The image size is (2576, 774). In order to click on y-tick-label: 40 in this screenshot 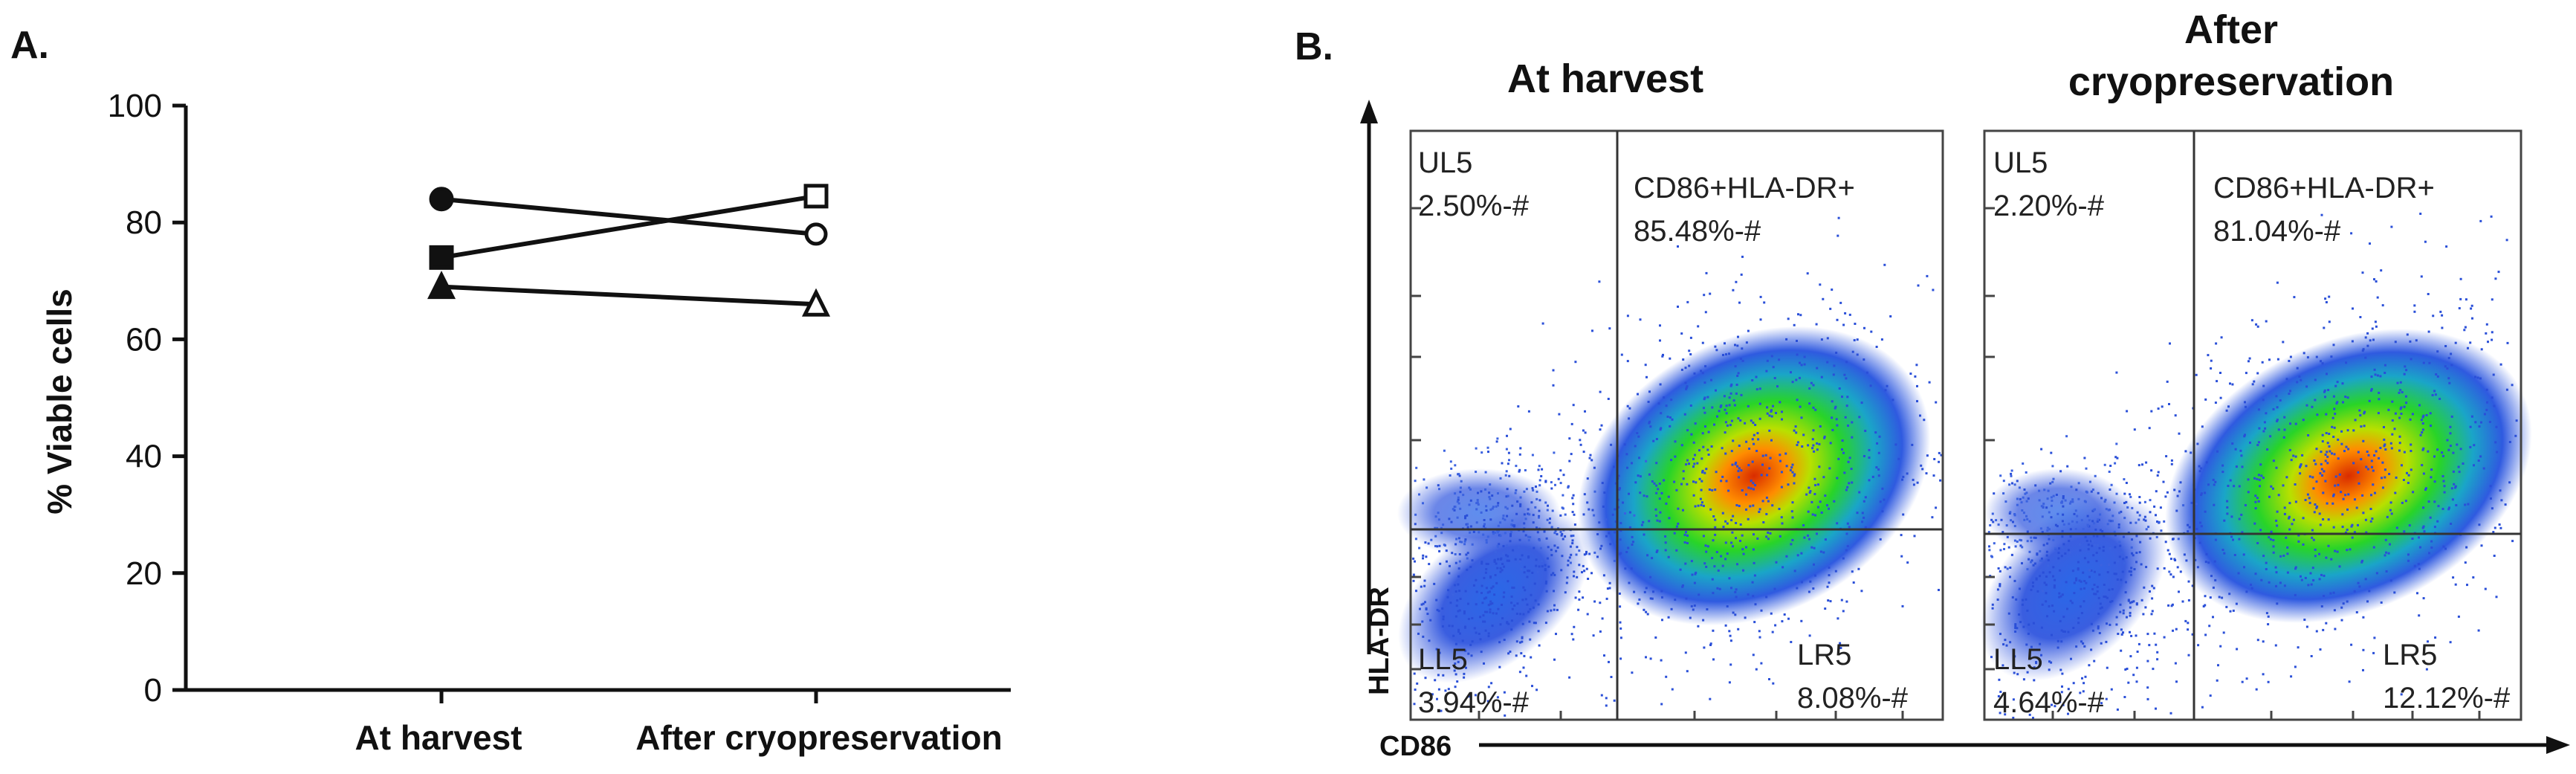, I will do `click(144, 457)`.